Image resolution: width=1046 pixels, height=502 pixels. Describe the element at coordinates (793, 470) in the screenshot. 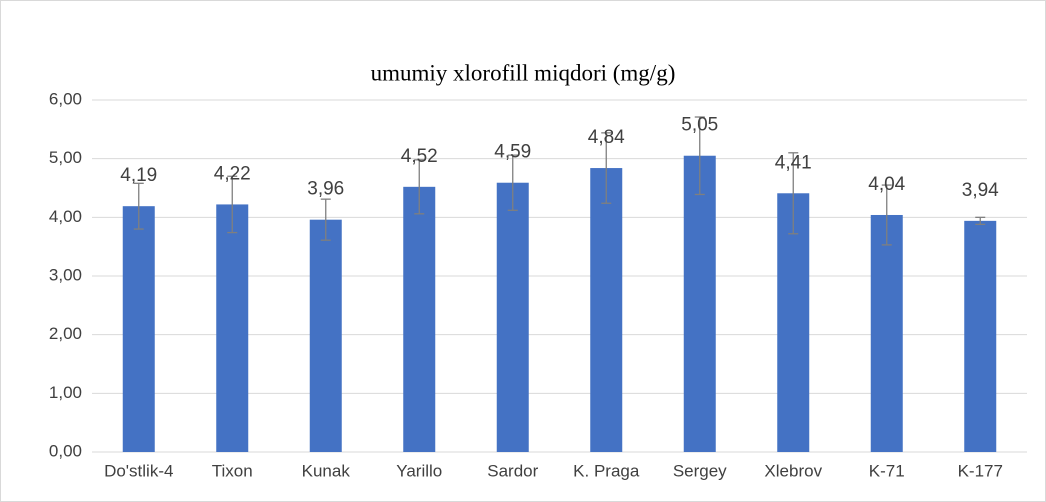

I see `x-tick-label: Xlebrov` at that location.